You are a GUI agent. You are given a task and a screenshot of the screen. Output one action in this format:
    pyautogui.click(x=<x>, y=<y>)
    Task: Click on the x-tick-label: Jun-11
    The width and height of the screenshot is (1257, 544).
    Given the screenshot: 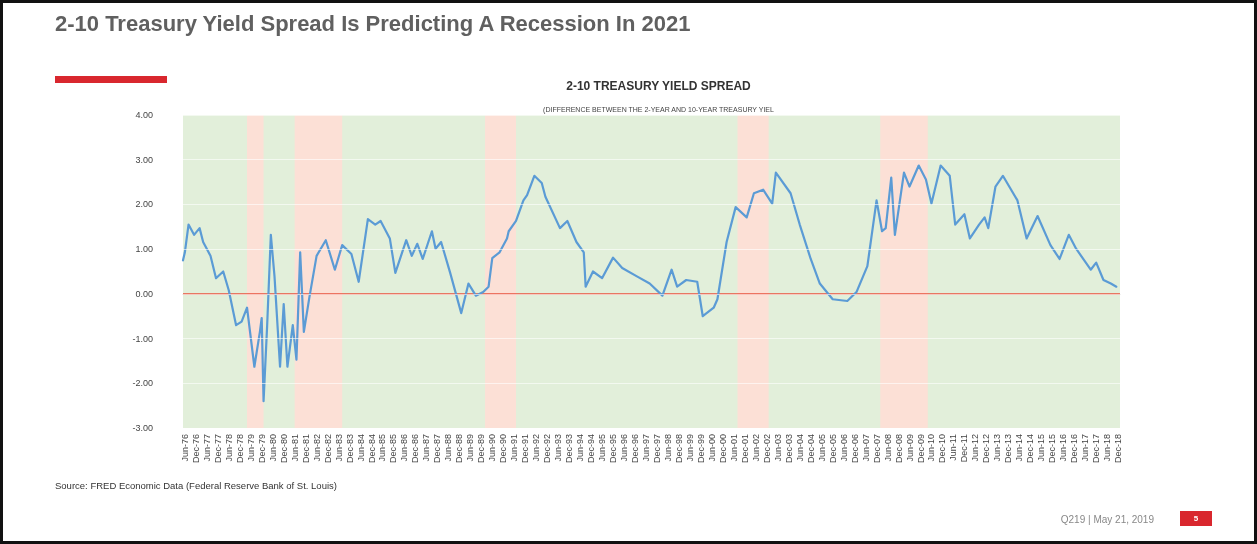 What is the action you would take?
    pyautogui.click(x=953, y=447)
    